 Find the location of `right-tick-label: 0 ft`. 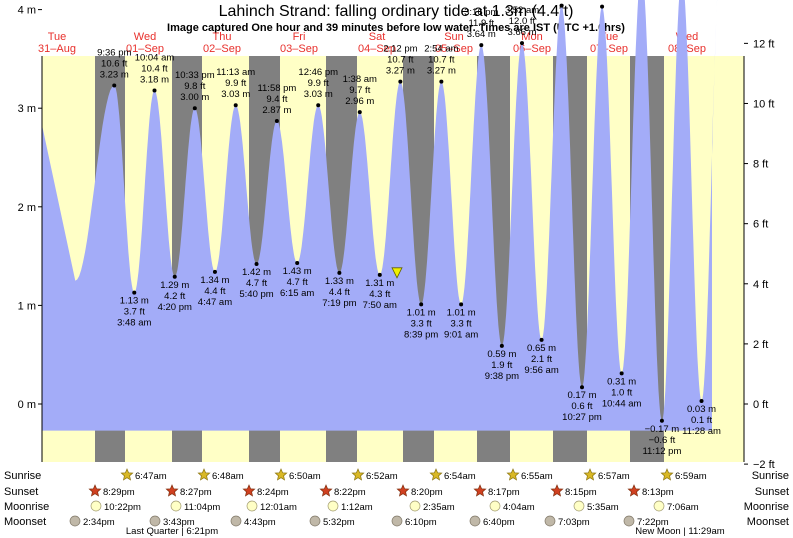

right-tick-label: 0 ft is located at coordinates (760, 405).